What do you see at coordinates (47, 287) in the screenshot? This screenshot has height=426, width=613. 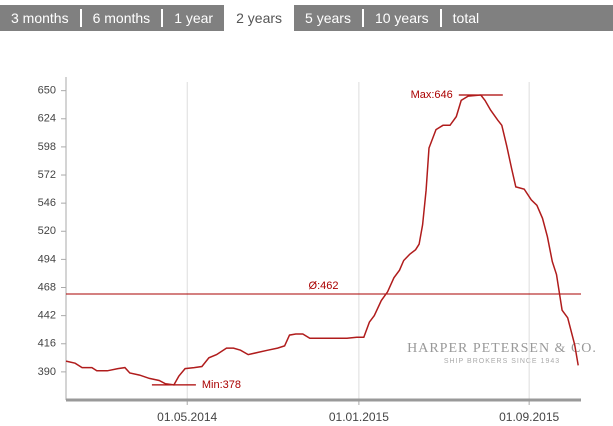 I see `y-tick-label: 468` at bounding box center [47, 287].